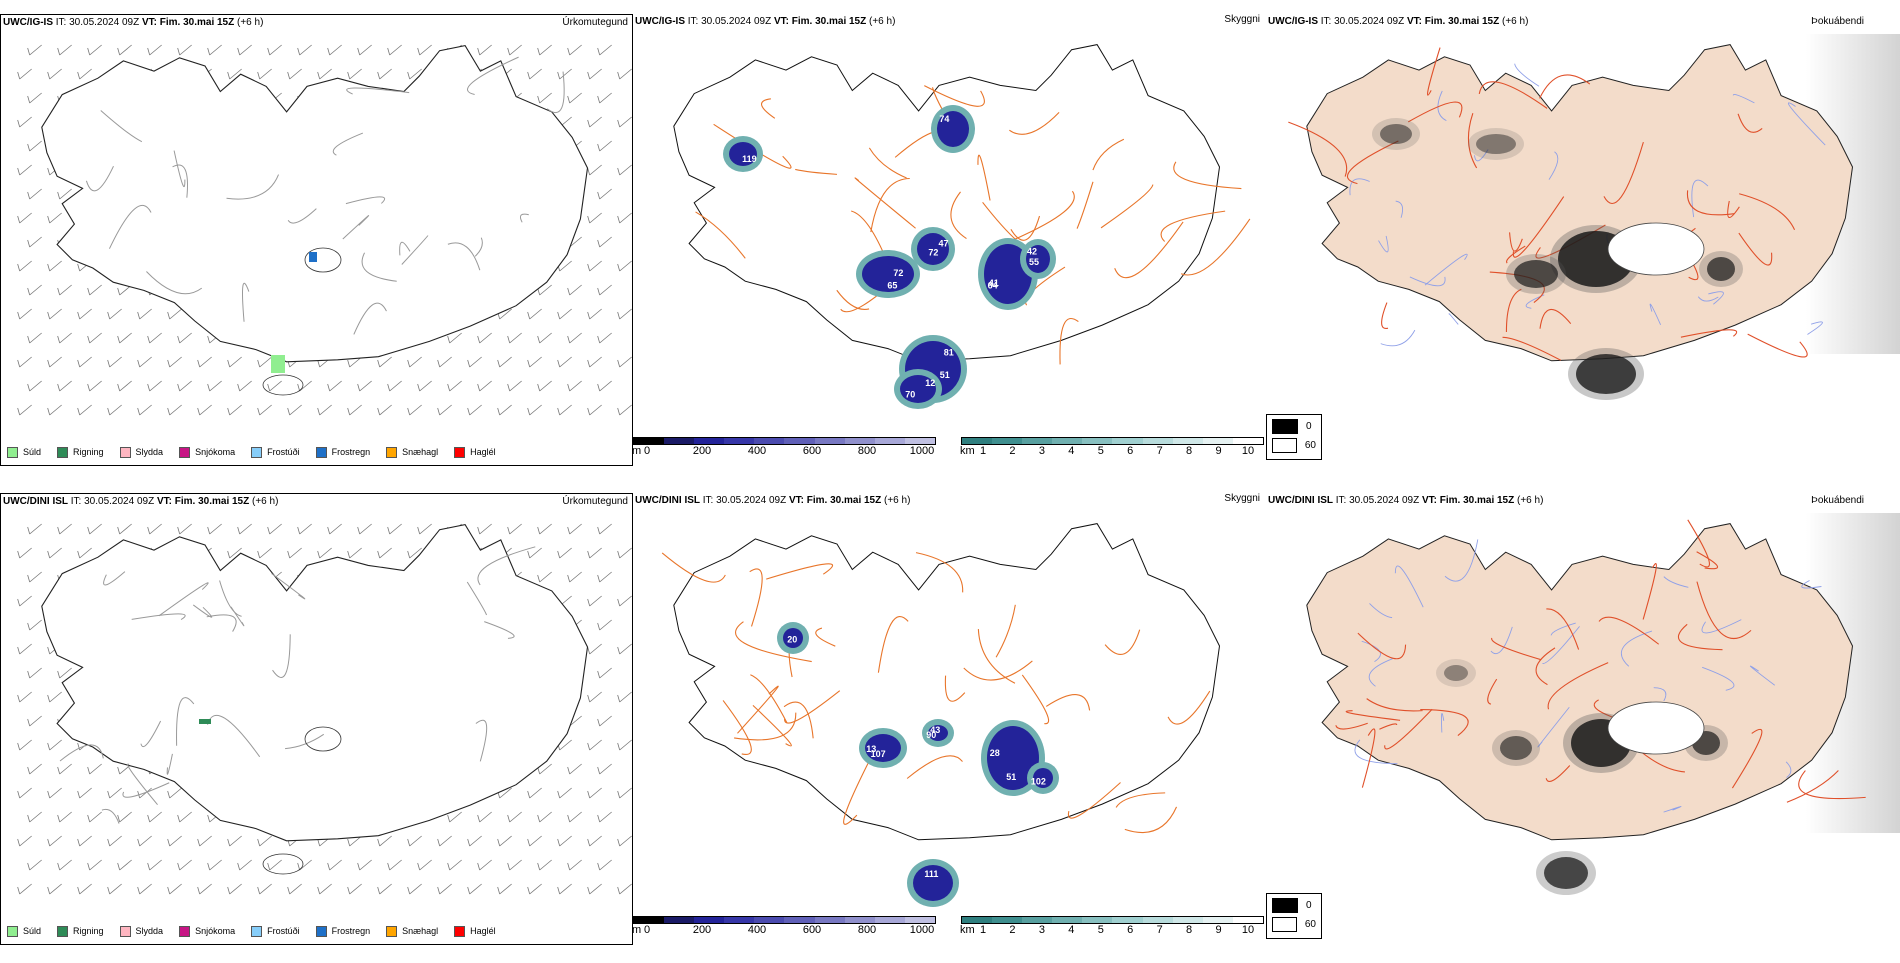 This screenshot has height=963, width=1900. What do you see at coordinates (283, 931) in the screenshot?
I see `legend-label: Frostúði` at bounding box center [283, 931].